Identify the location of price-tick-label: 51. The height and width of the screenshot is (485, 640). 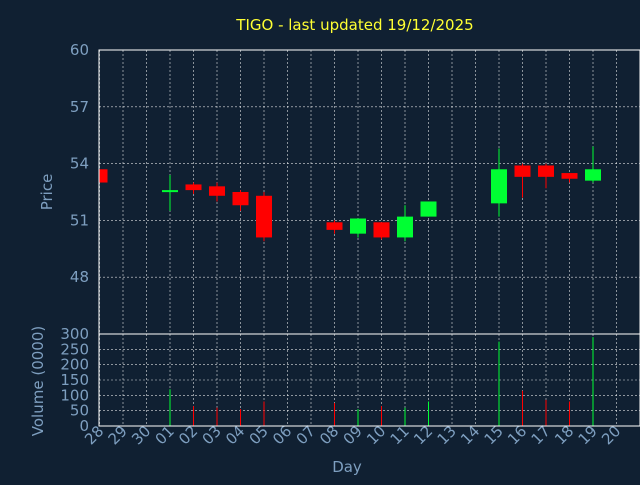
(79, 220).